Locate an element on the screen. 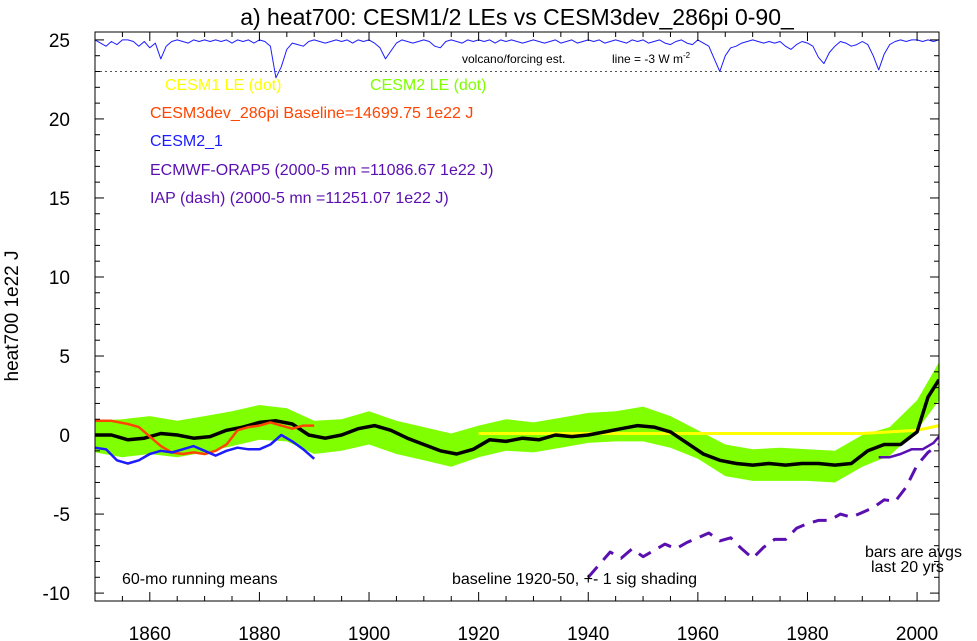 This screenshot has width=977, height=641. volcano-note: volcano/forcing est. is located at coordinates (513, 59).